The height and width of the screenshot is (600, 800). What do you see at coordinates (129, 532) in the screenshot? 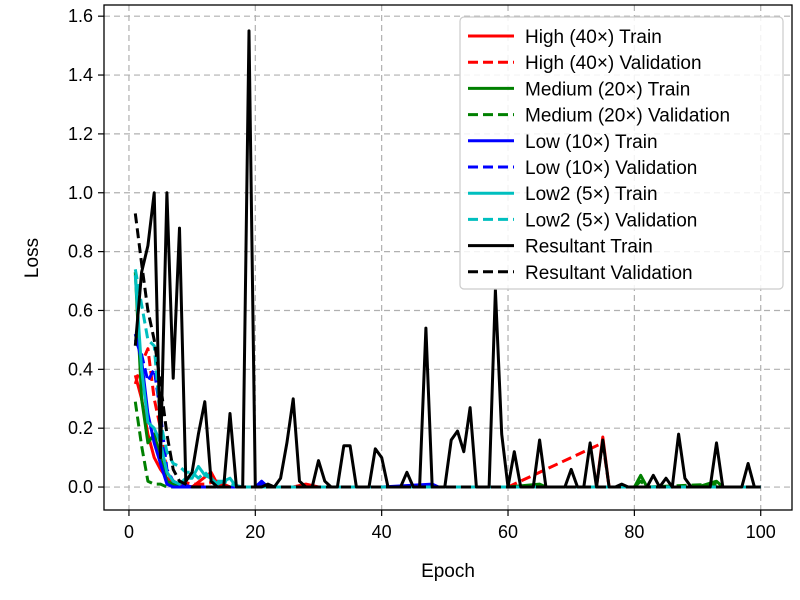
I see `x-tick-label: 0` at bounding box center [129, 532].